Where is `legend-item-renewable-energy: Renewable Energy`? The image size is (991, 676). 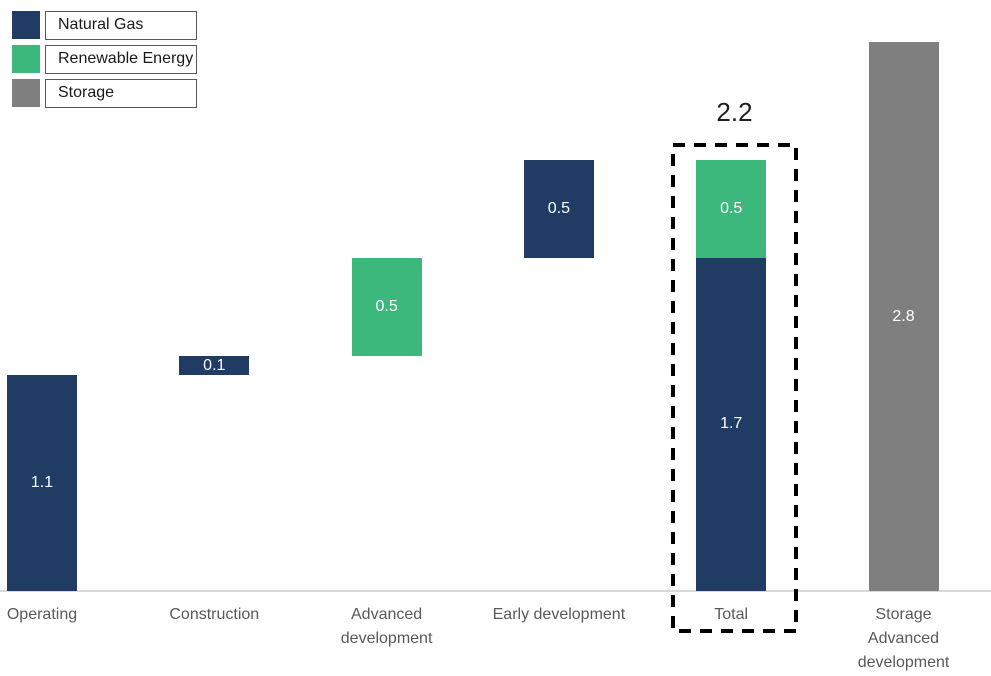 legend-item-renewable-energy: Renewable Energy is located at coordinates (104, 59).